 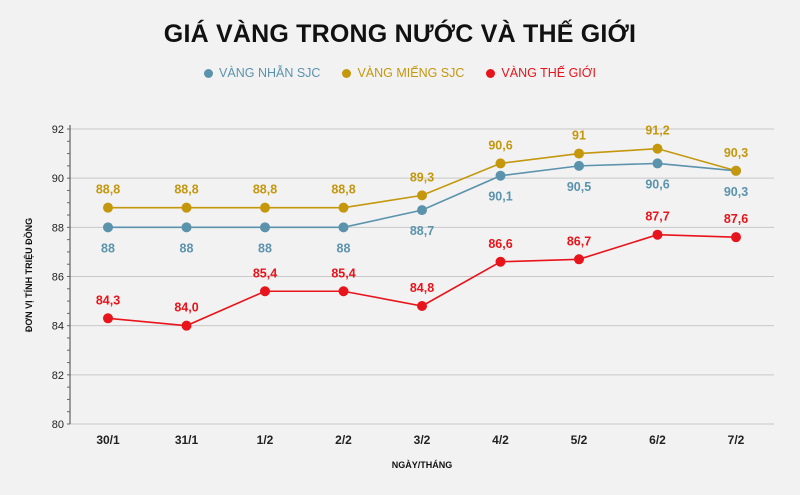 What do you see at coordinates (344, 248) in the screenshot?
I see `data-label-0-3: 88` at bounding box center [344, 248].